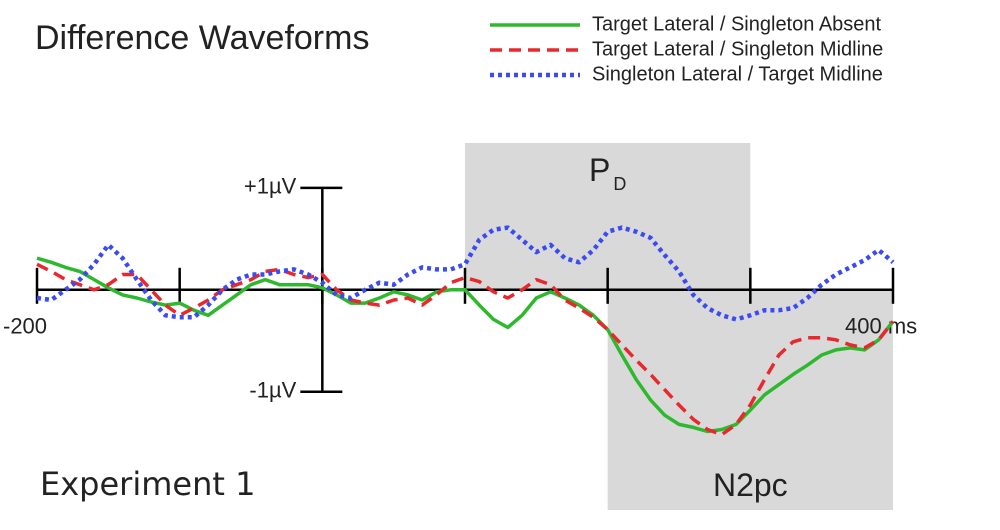  Describe the element at coordinates (202, 38) in the screenshot. I see `chart-title: Difference Waveforms` at that location.